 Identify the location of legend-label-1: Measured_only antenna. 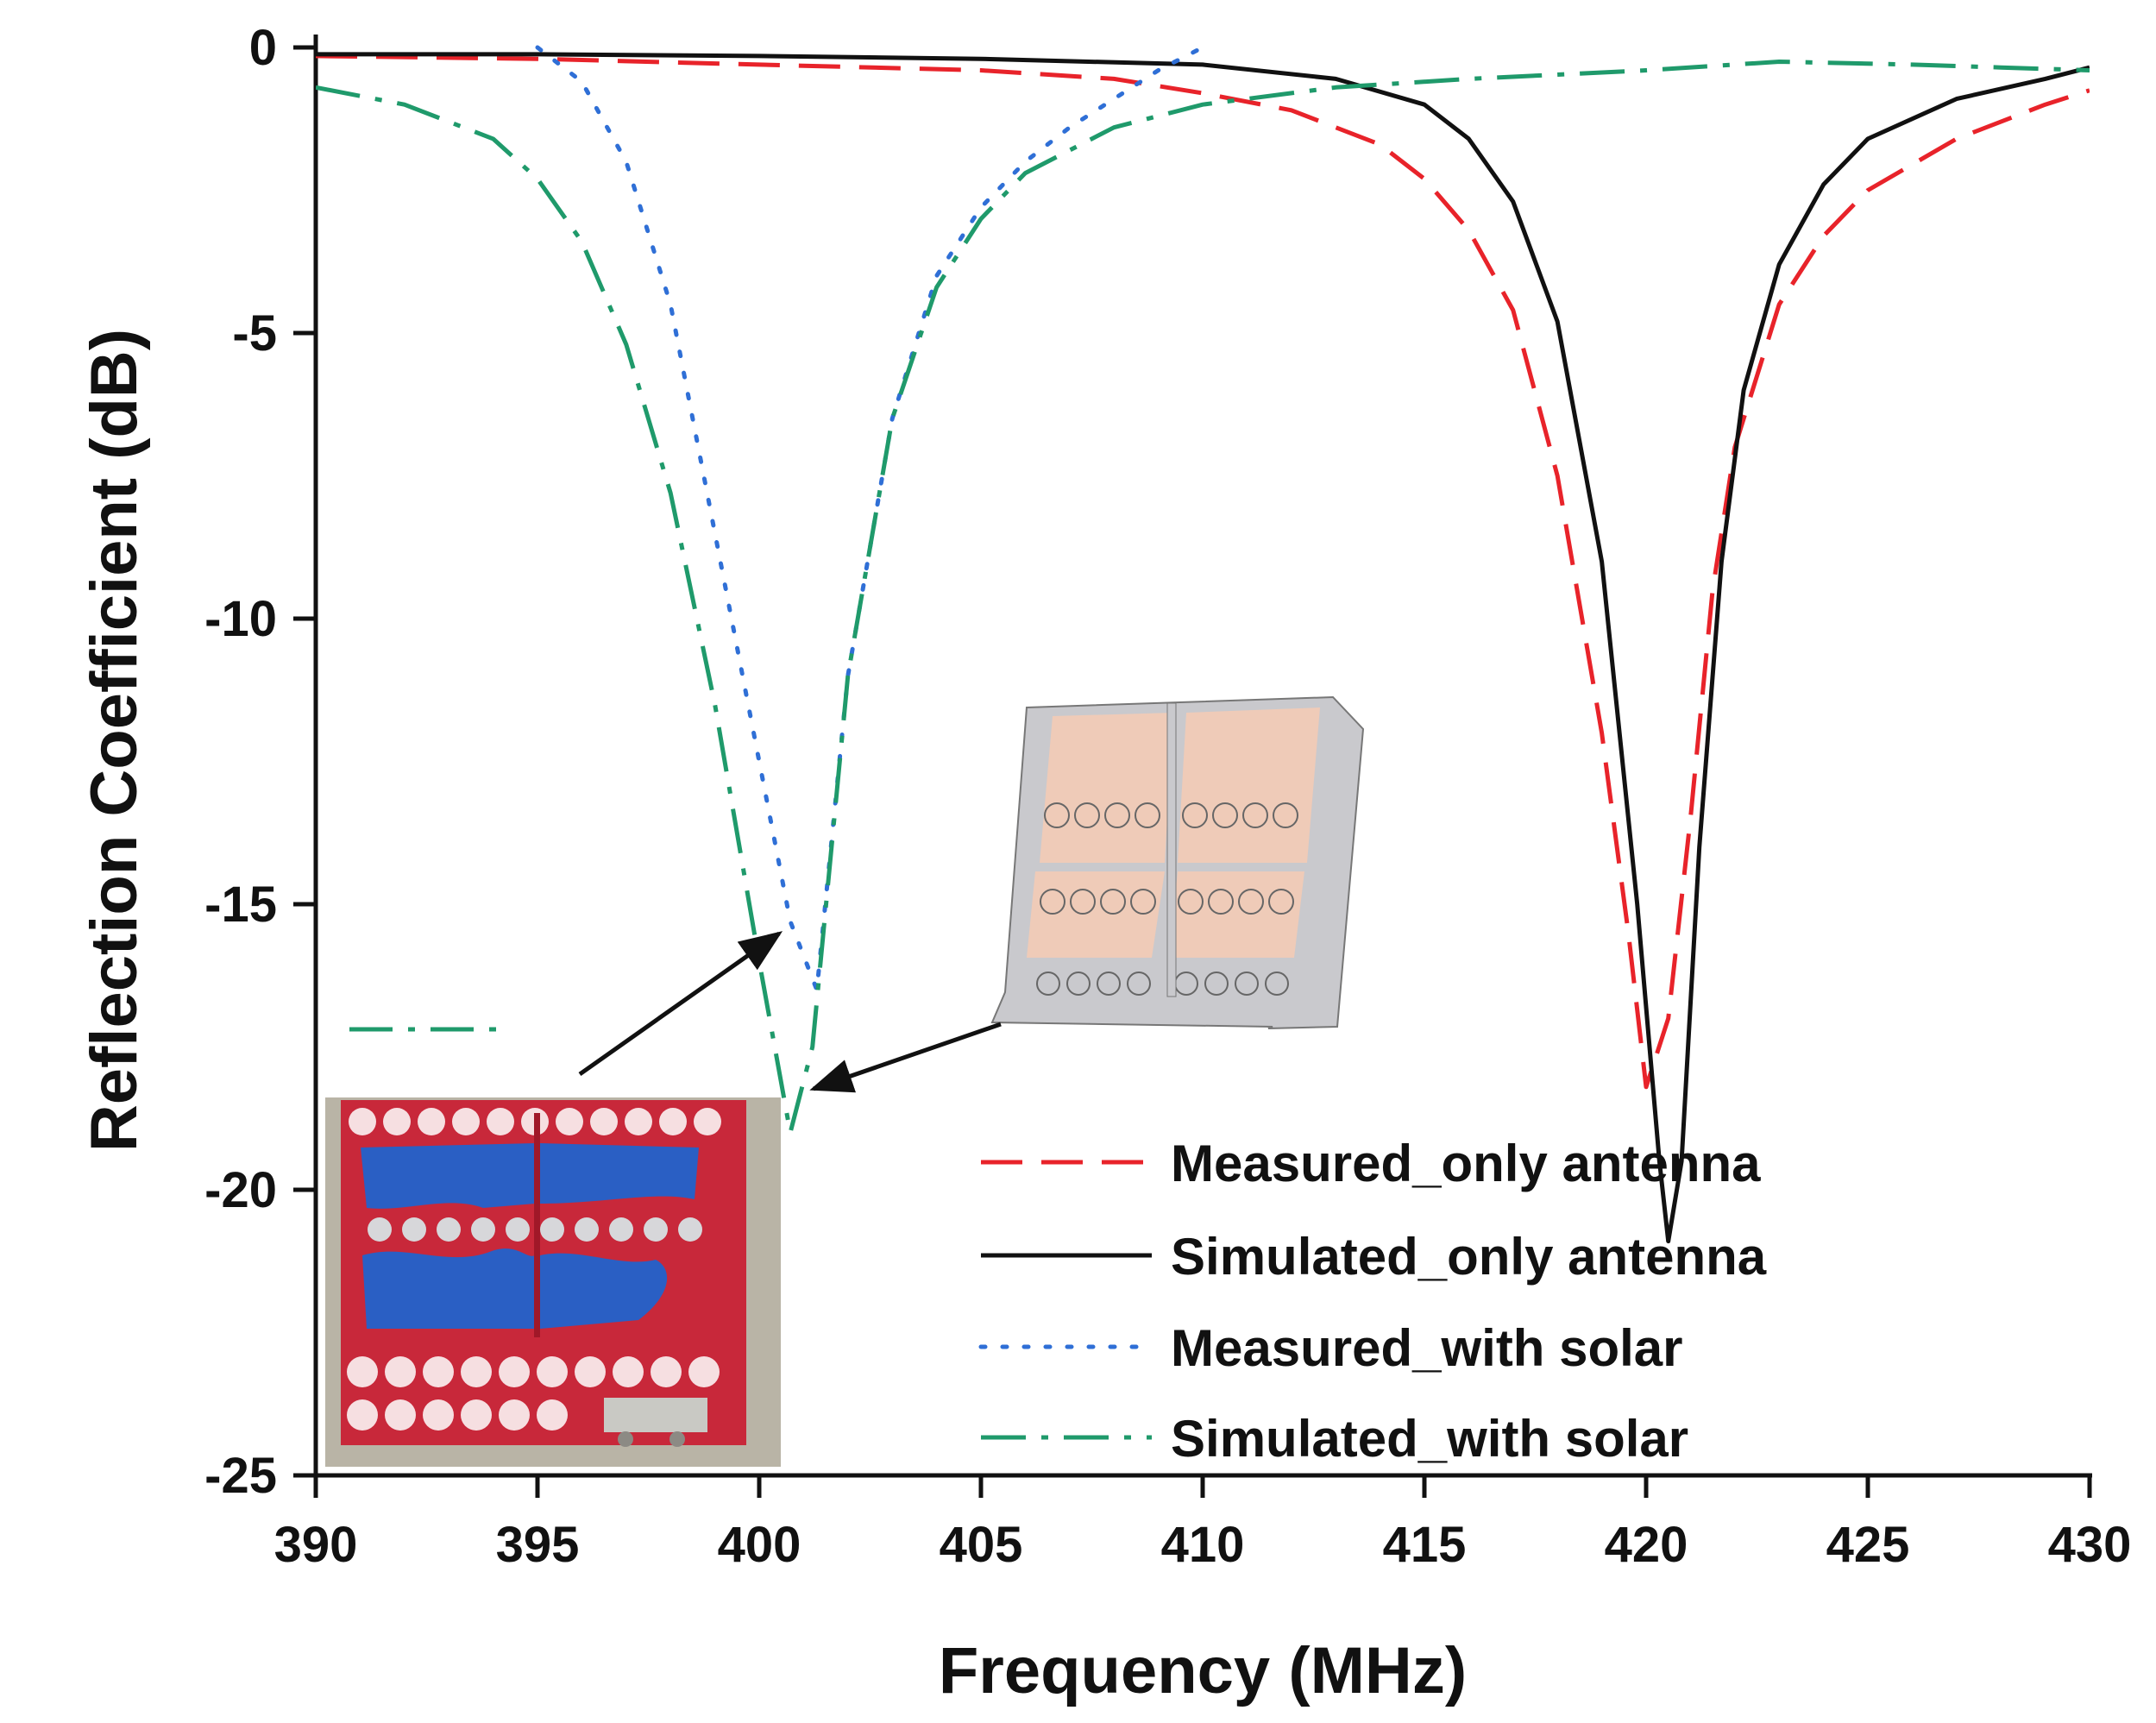
(1466, 1163).